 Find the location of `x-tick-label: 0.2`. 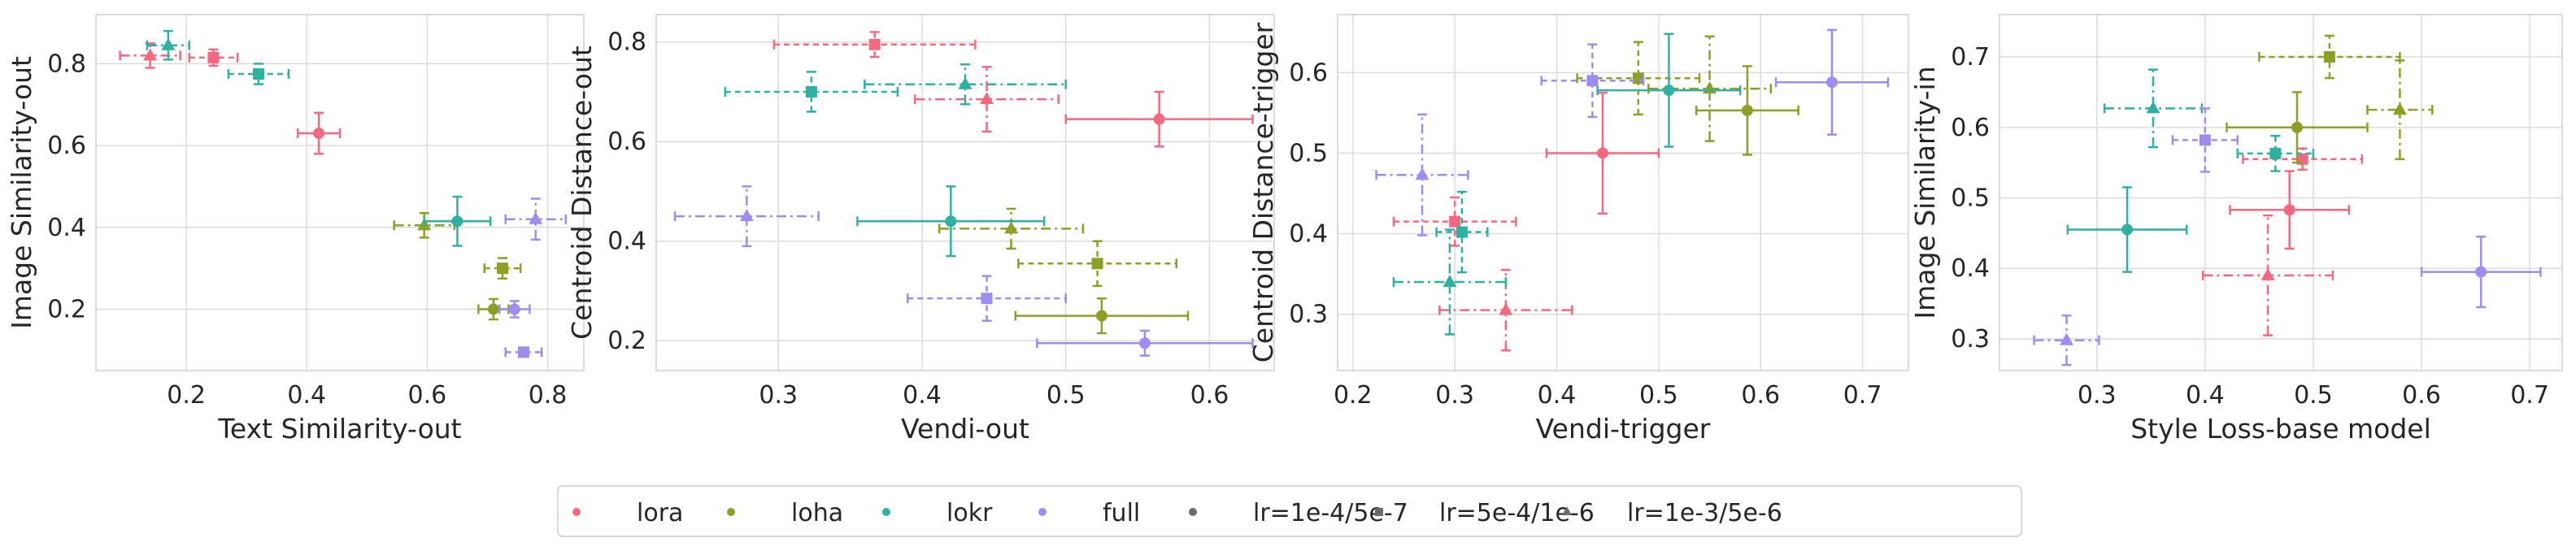

x-tick-label: 0.2 is located at coordinates (1354, 395).